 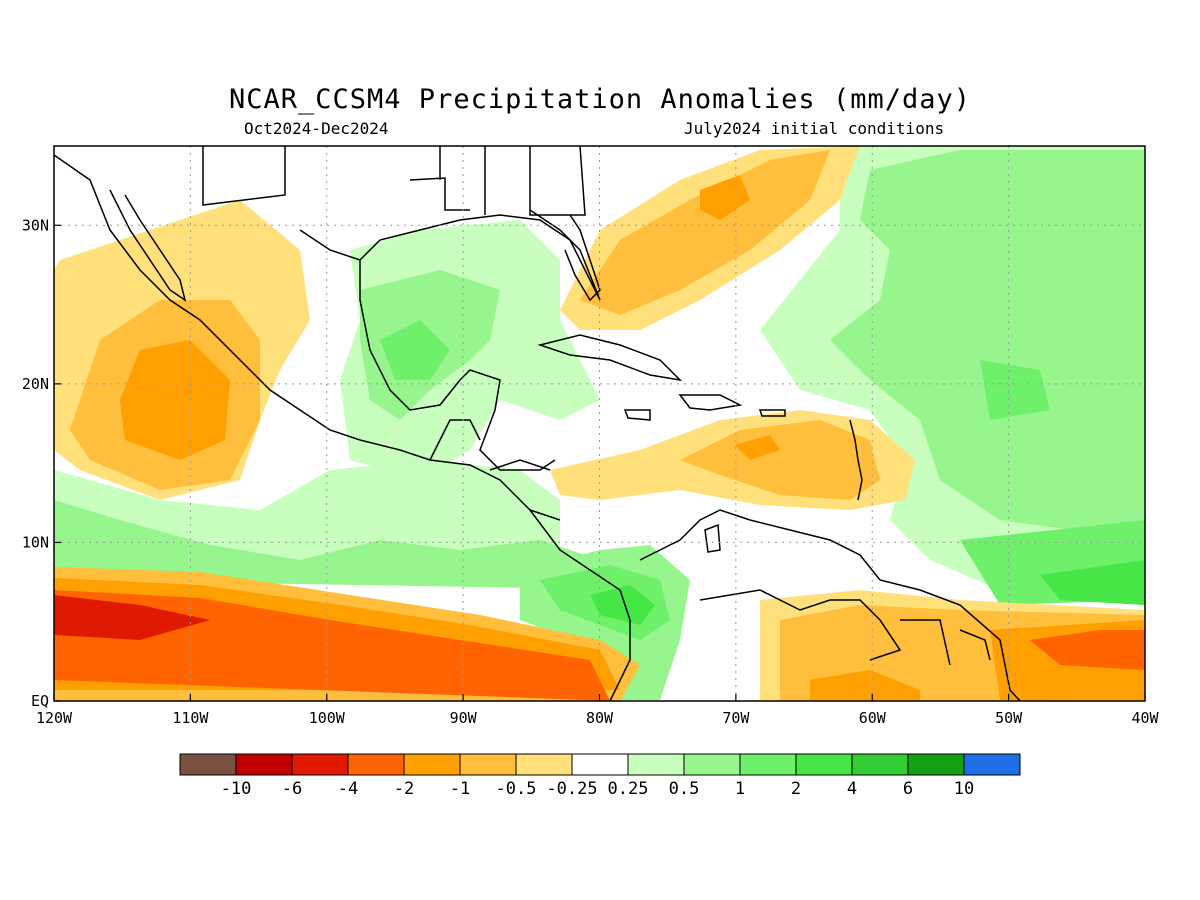 What do you see at coordinates (571, 789) in the screenshot?
I see `colorbar-label: -0.25` at bounding box center [571, 789].